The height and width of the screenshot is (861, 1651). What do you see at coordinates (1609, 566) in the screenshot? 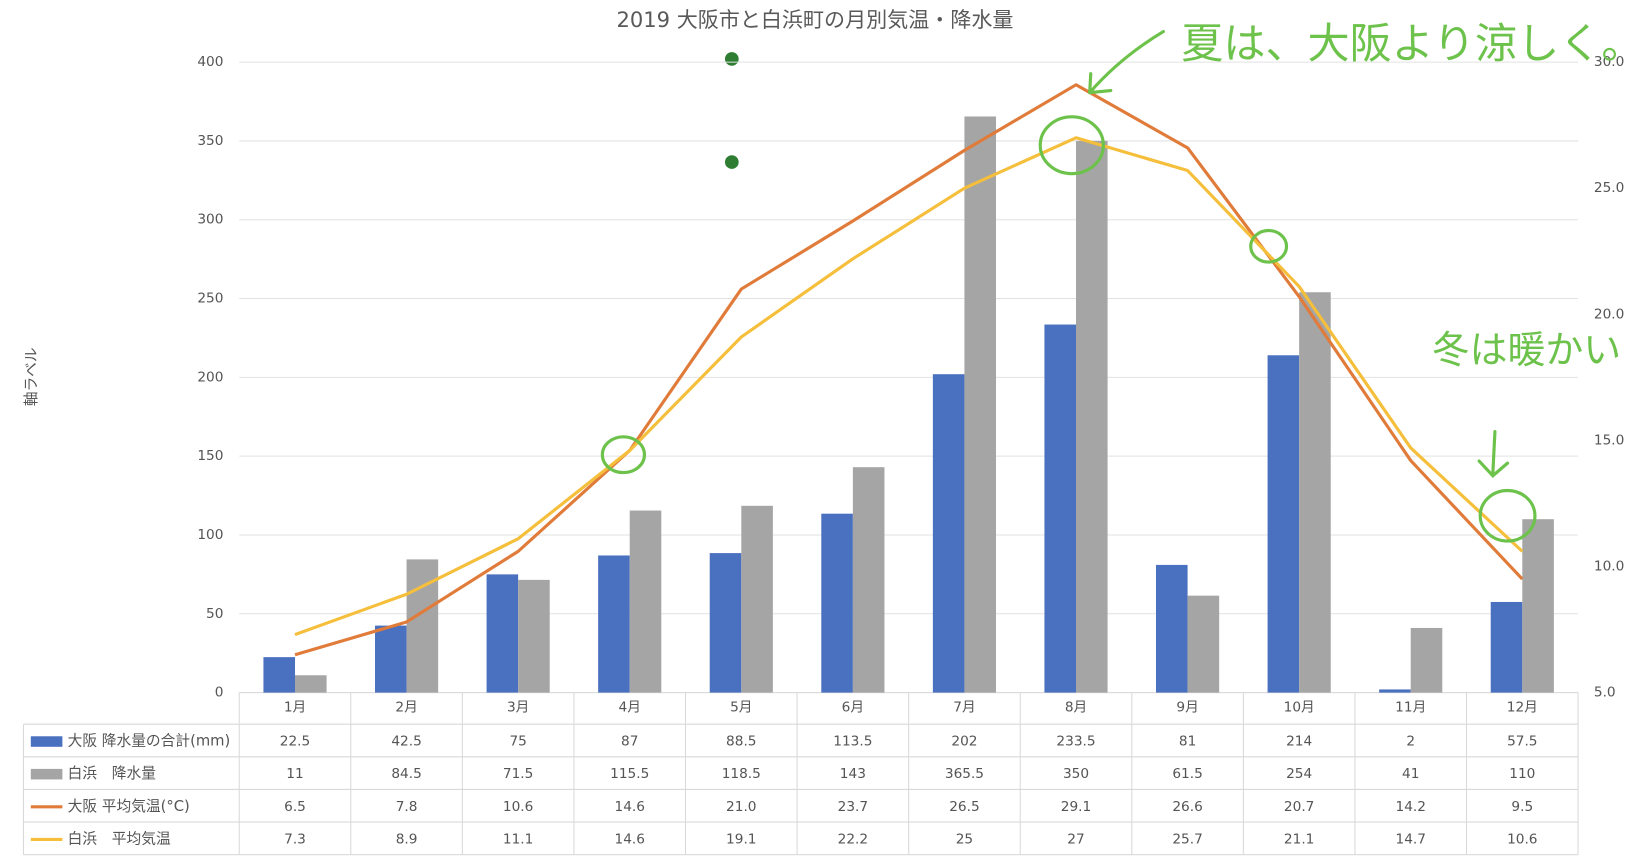
I see `y2-tick-label: 10.0` at bounding box center [1609, 566].